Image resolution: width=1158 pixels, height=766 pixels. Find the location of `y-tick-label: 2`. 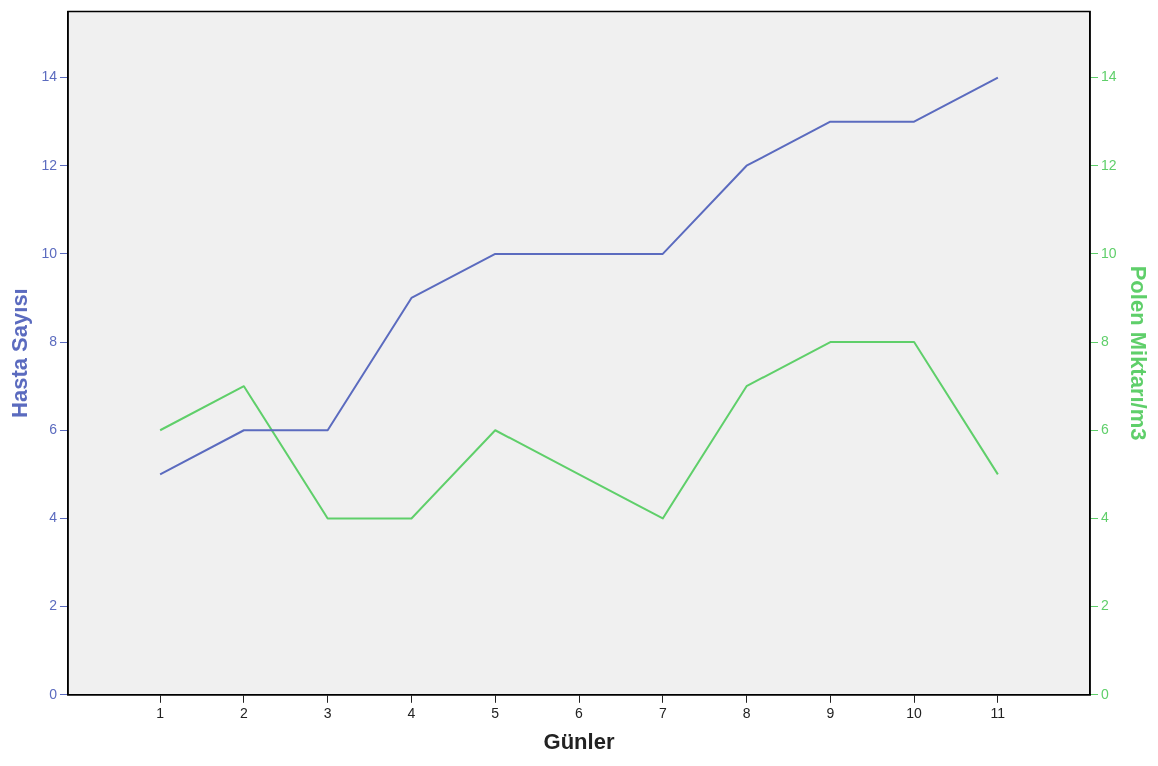

y-tick-label: 2 is located at coordinates (53, 605).